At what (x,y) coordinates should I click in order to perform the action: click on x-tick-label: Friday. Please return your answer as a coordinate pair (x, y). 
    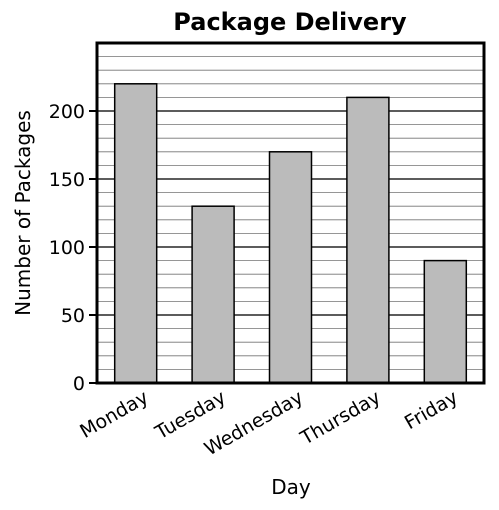
    Looking at the image, I should click on (431, 410).